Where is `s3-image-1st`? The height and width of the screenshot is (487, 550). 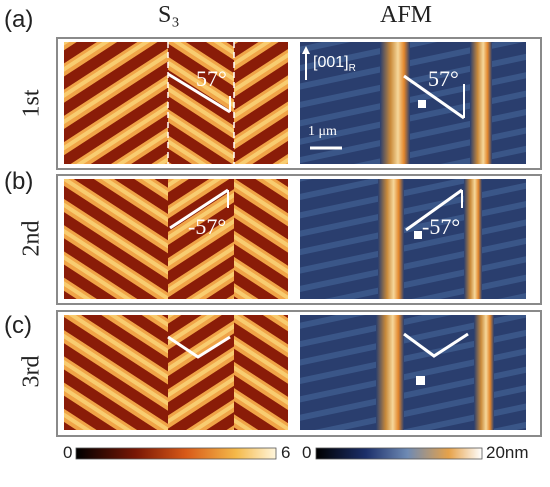
s3-image-1st is located at coordinates (176, 103).